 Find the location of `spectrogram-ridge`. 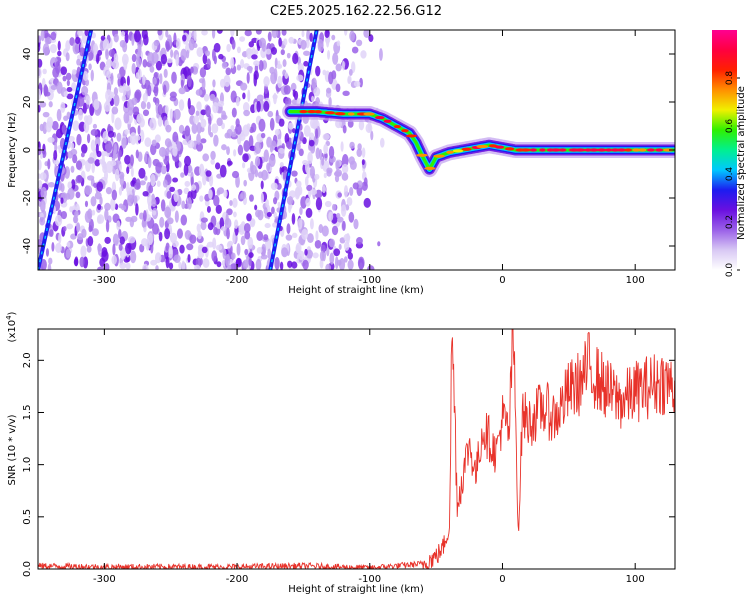

spectrogram-ridge is located at coordinates (478, 140).